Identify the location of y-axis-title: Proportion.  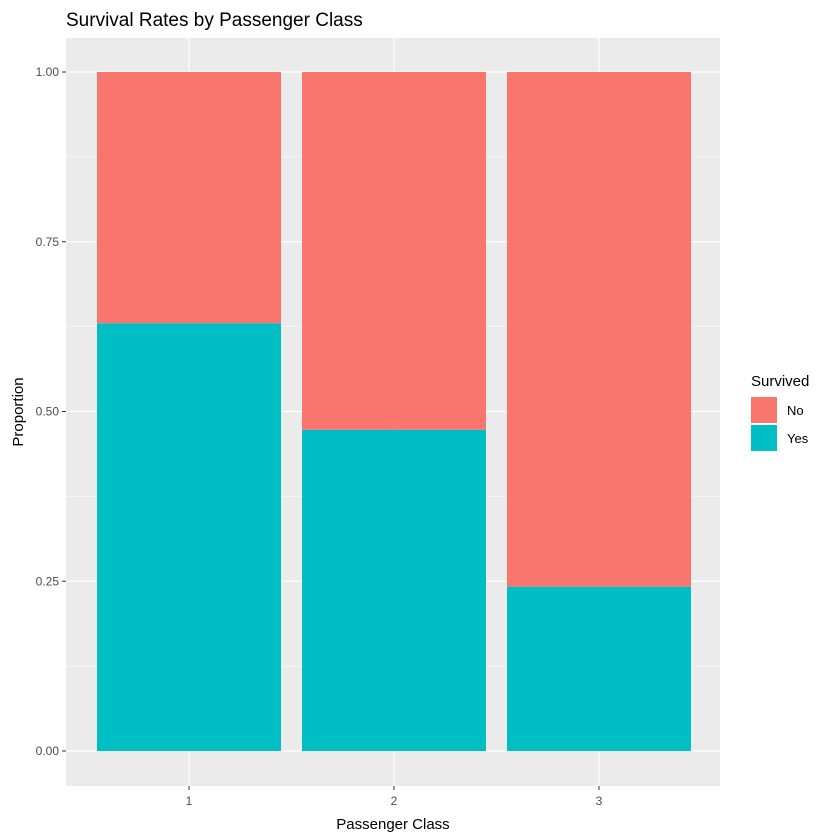
(18, 411).